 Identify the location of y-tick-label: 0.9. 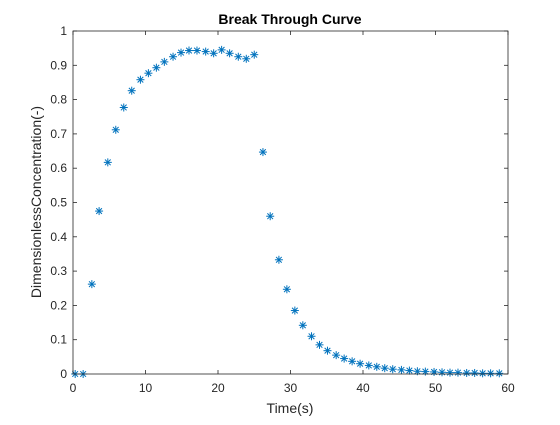
(58, 65).